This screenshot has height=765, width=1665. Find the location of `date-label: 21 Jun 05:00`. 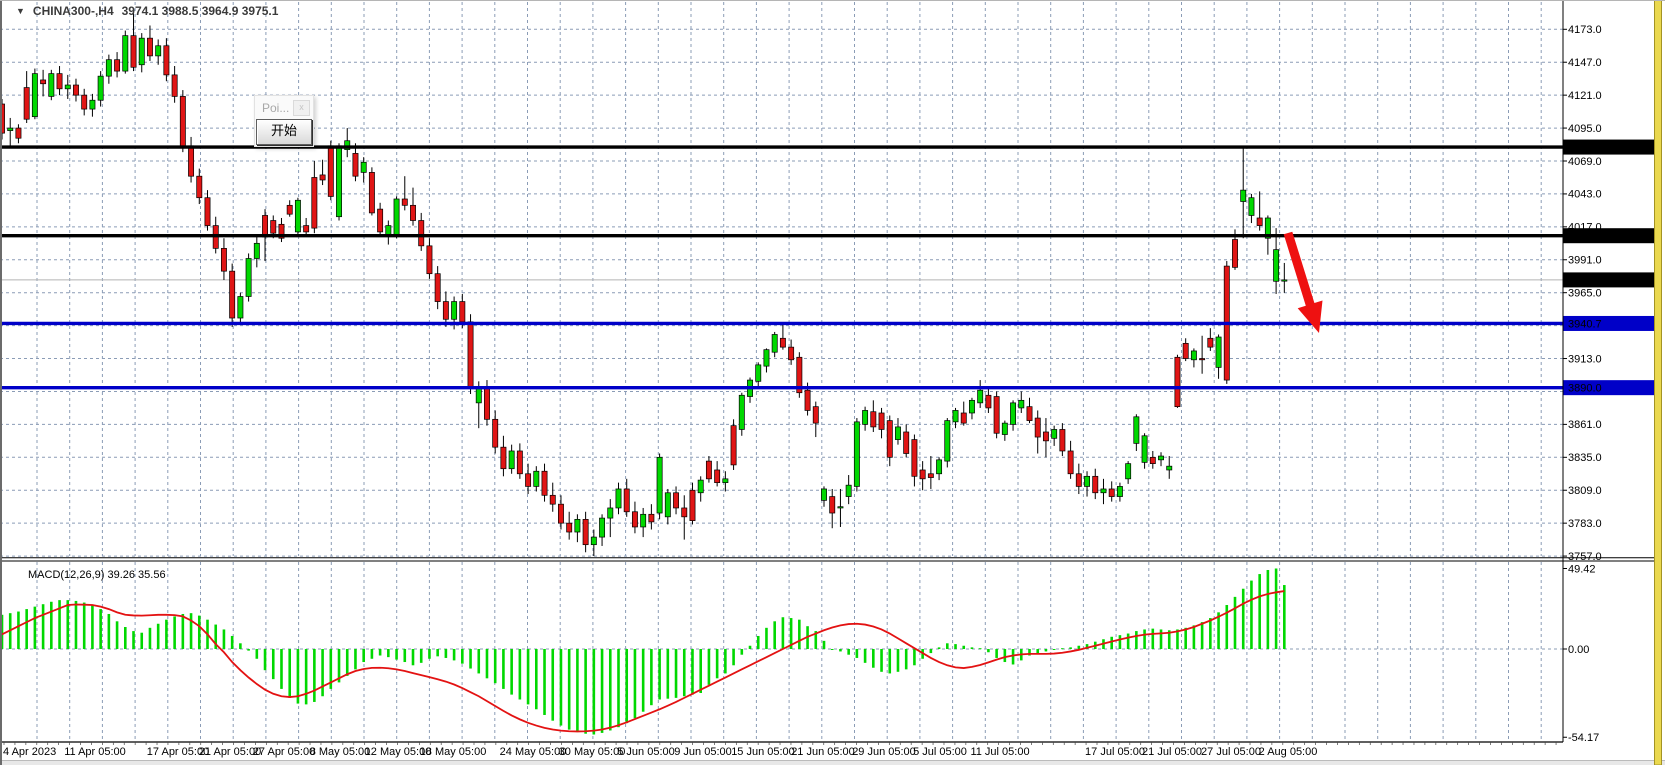

date-label: 21 Jun 05:00 is located at coordinates (823, 752).